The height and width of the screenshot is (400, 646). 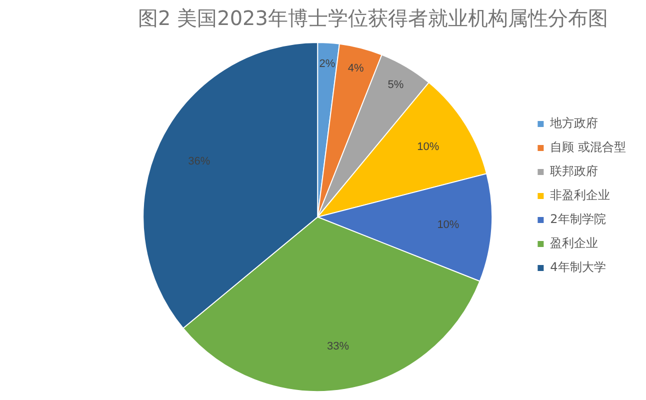 I want to click on legend-label: 地方政府, so click(x=573, y=123).